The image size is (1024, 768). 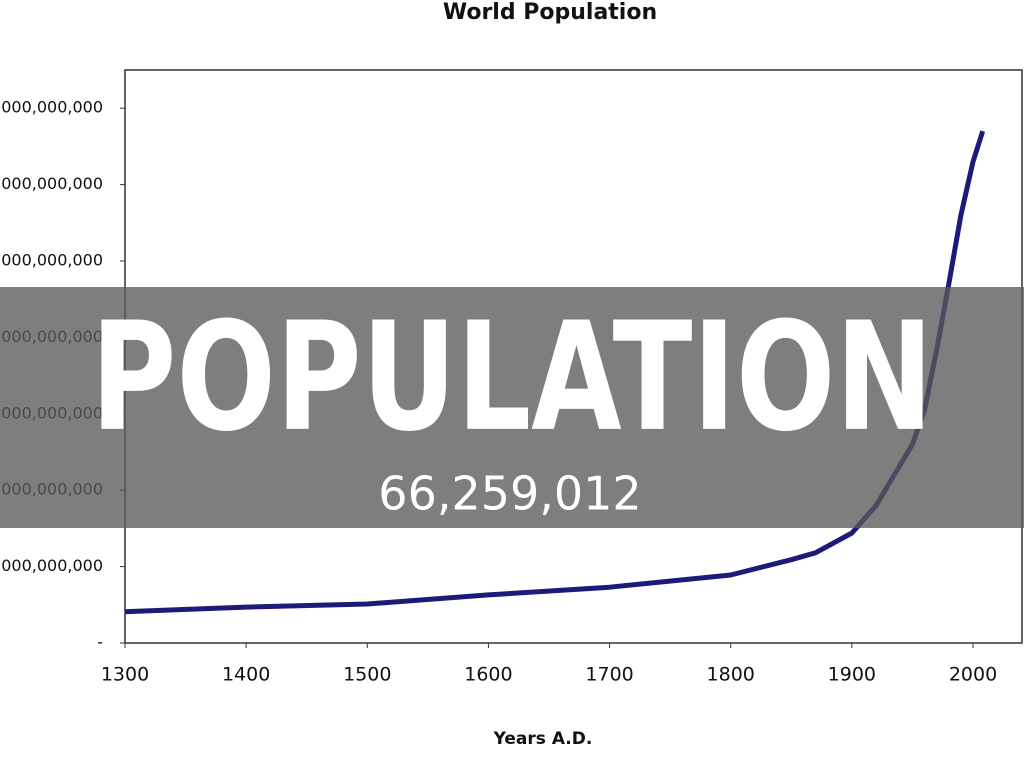 I want to click on x-tick-label: 1800, so click(x=731, y=675).